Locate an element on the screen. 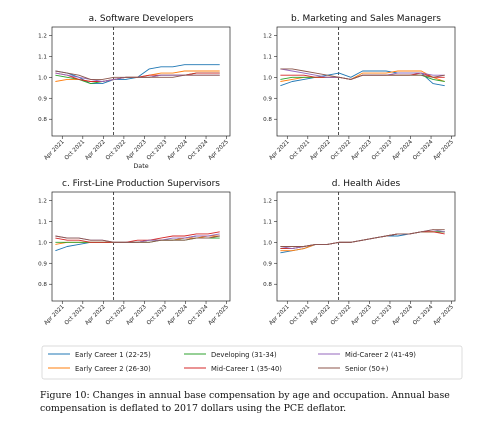 Image resolution: width=500 pixels, height=423 pixels. panel-title: a. Software Developers is located at coordinates (141, 19).